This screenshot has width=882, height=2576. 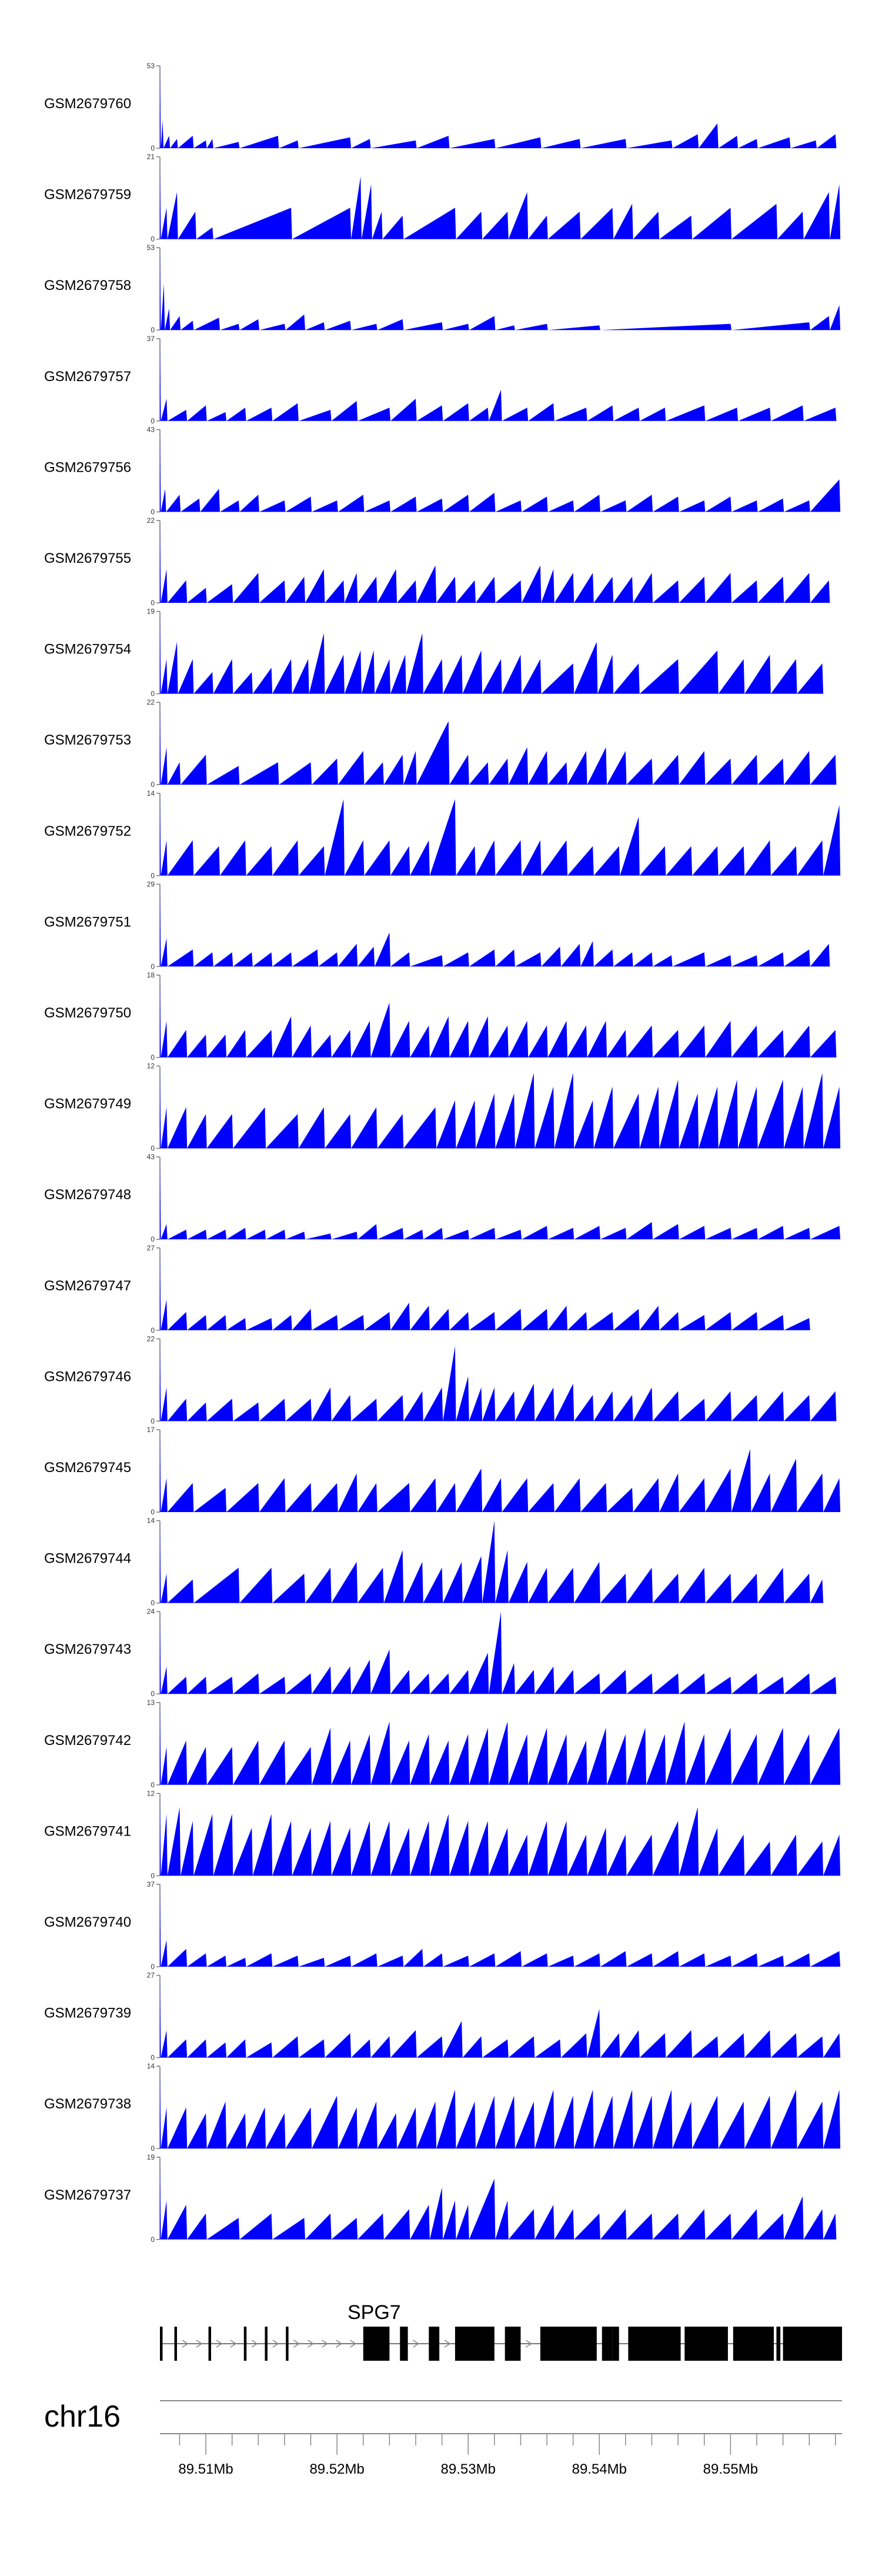 What do you see at coordinates (374, 2312) in the screenshot?
I see `gene-name-label: SPG7` at bounding box center [374, 2312].